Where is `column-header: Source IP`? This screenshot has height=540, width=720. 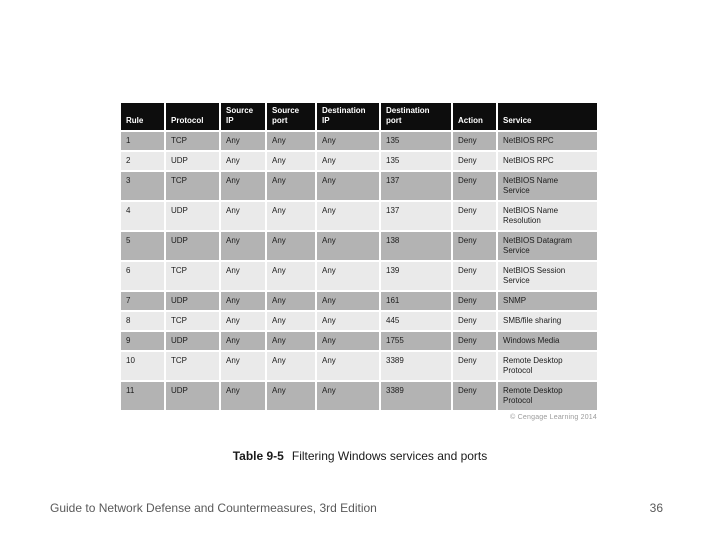 column-header: Source IP is located at coordinates (243, 117).